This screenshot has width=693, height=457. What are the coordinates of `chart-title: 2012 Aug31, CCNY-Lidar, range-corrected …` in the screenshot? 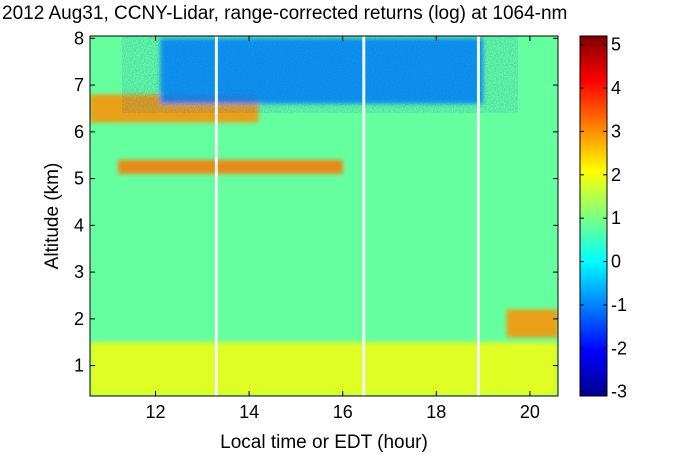 It's located at (284, 13).